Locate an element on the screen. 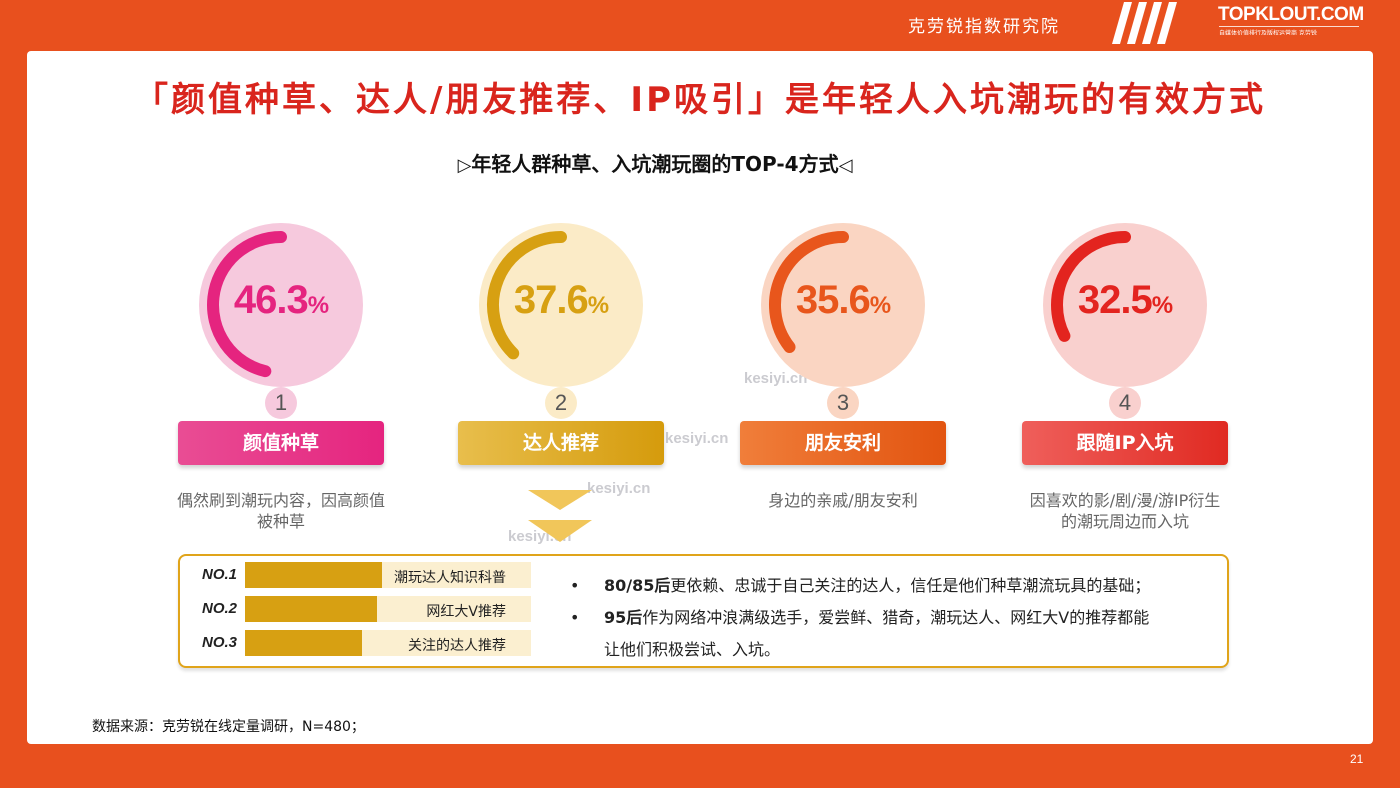 The width and height of the screenshot is (1400, 788). note-highlight: 80/85后 is located at coordinates (637, 585).